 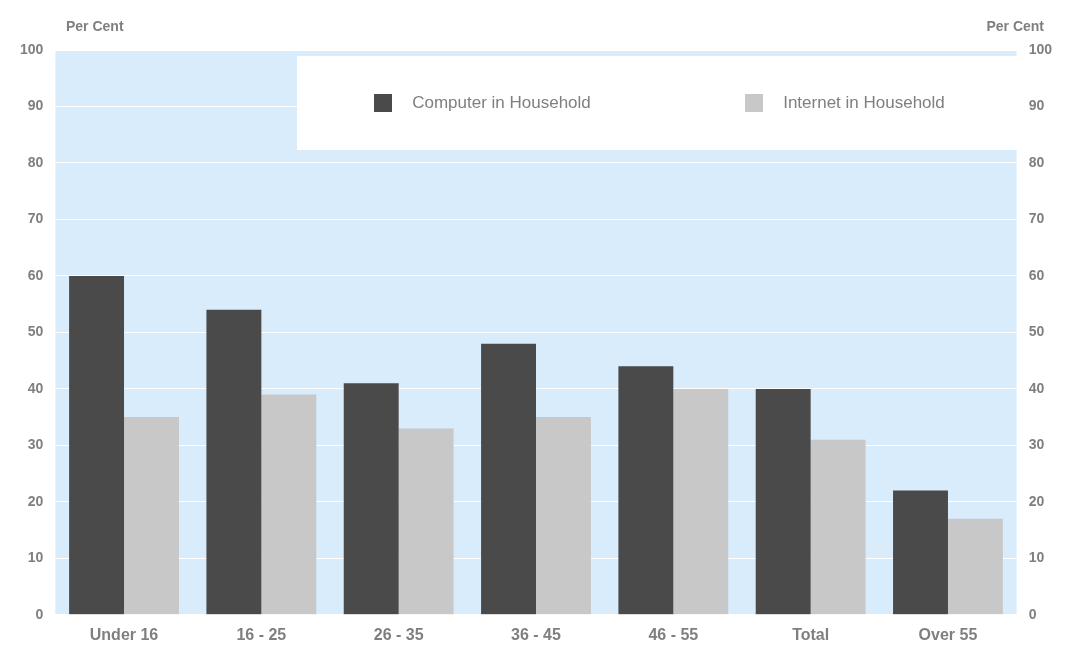 I want to click on y-tick-label: 90, so click(x=35, y=105).